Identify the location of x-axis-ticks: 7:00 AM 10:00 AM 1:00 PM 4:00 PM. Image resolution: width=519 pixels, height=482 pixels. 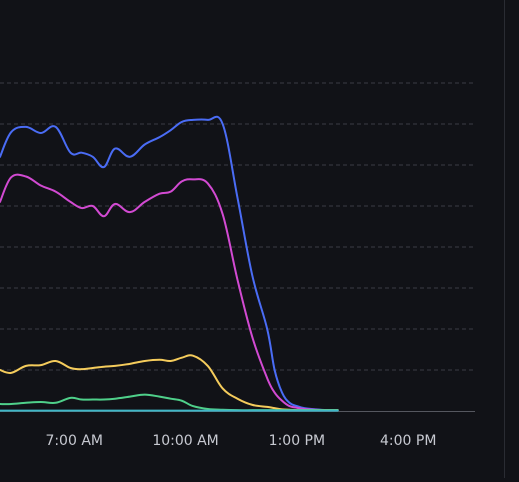
(240, 441).